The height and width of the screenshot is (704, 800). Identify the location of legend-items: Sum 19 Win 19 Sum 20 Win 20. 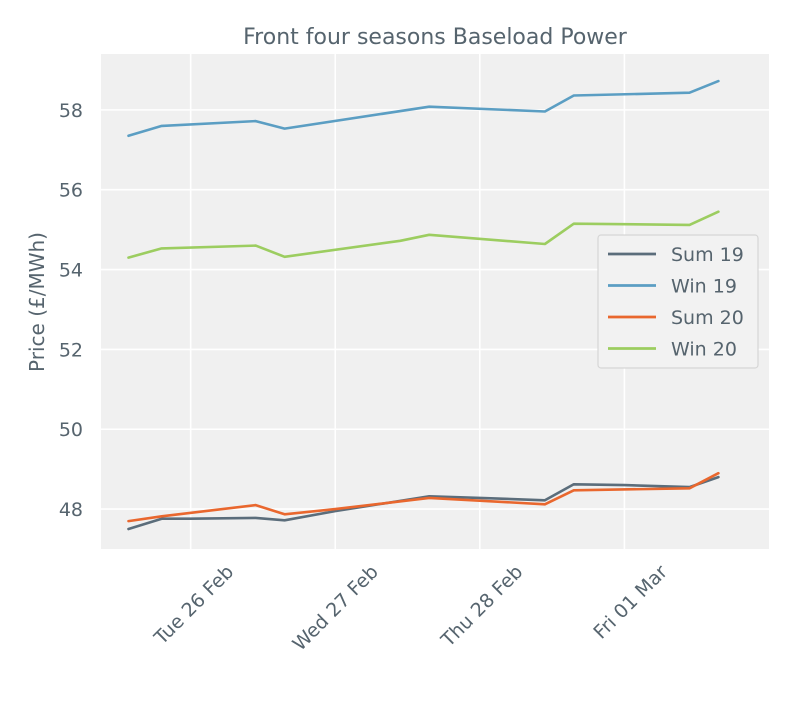
(676, 302).